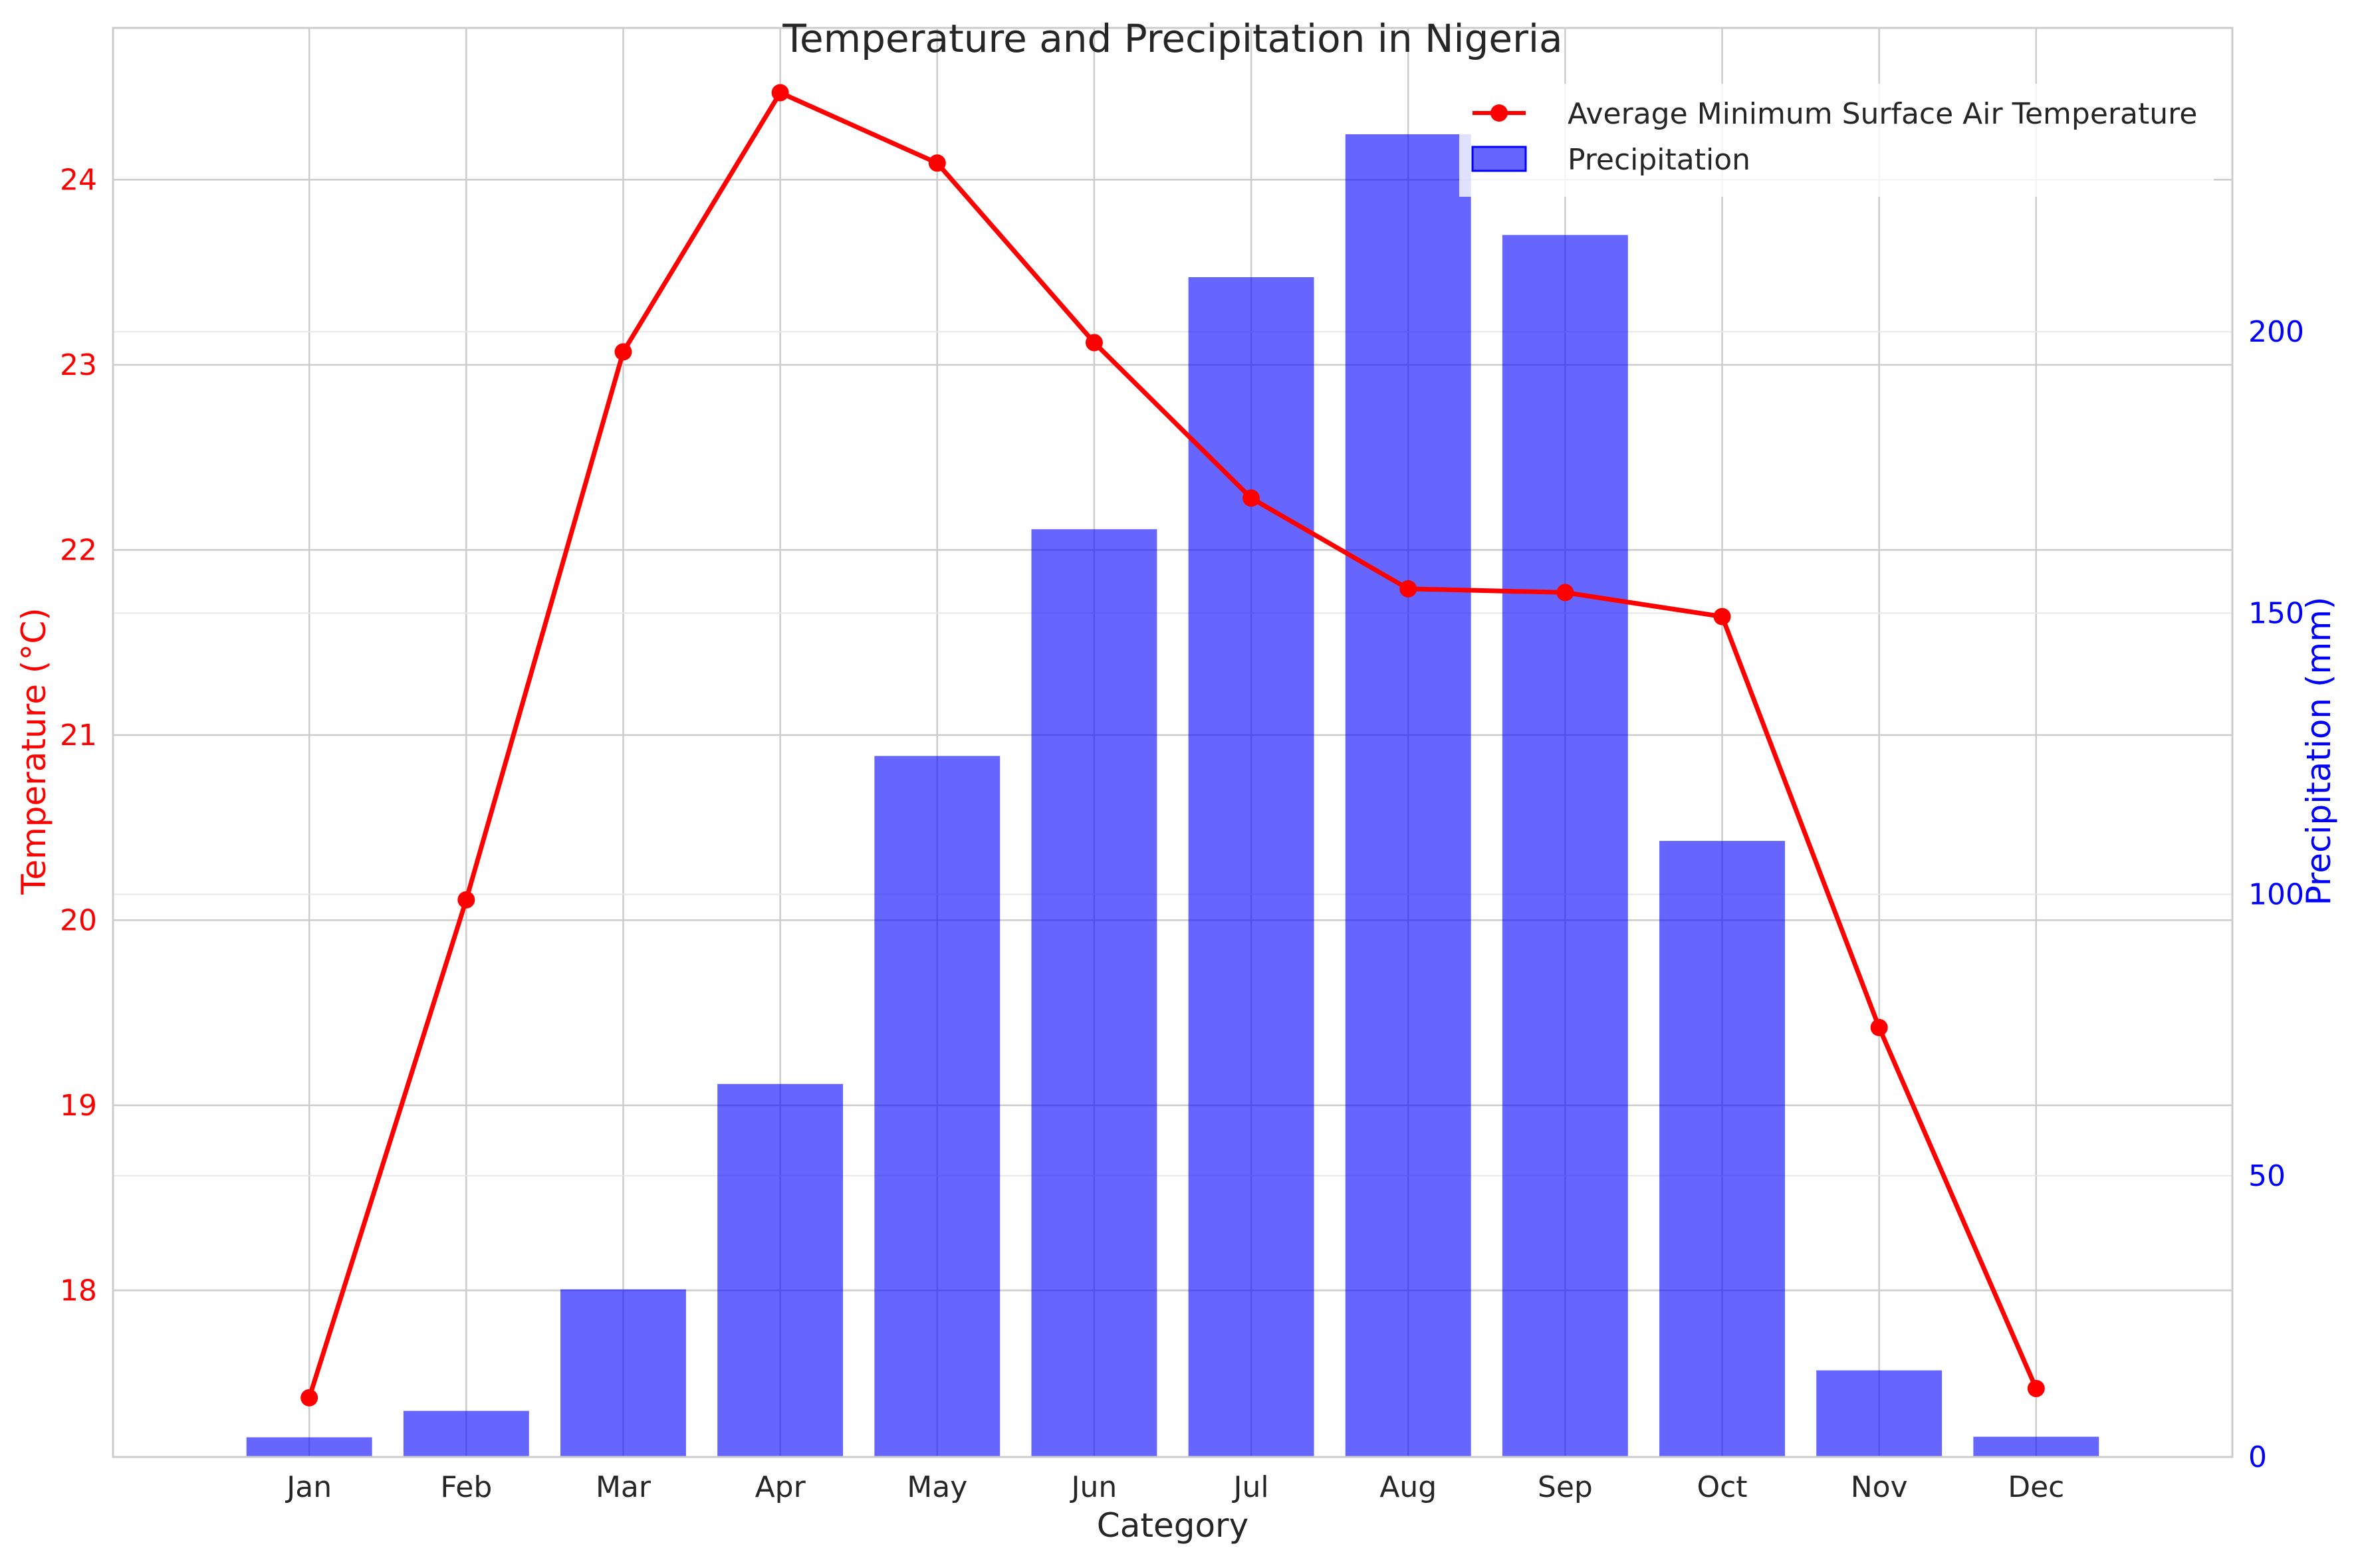  What do you see at coordinates (1094, 343) in the screenshot?
I see `temperature-point-jun` at bounding box center [1094, 343].